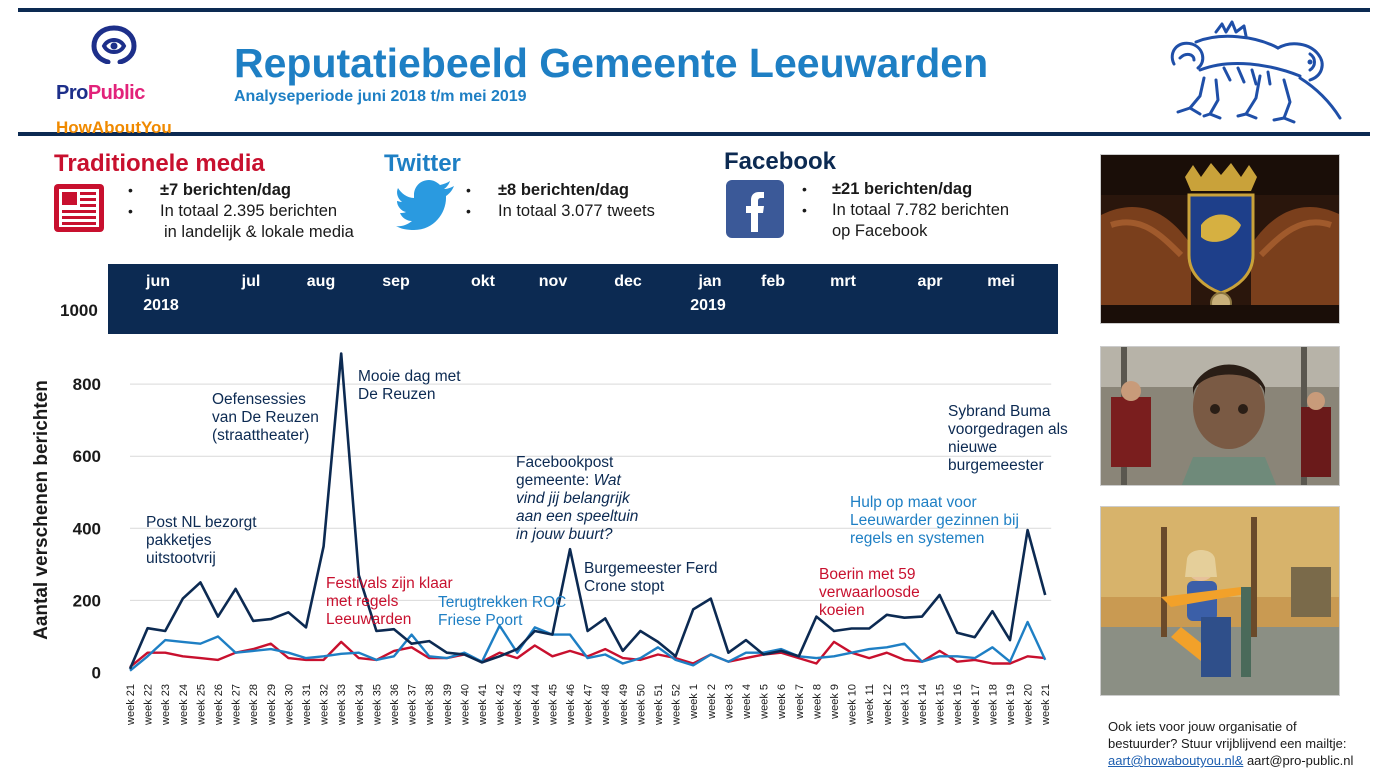  What do you see at coordinates (158, 281) in the screenshot?
I see `month-label: jun` at bounding box center [158, 281].